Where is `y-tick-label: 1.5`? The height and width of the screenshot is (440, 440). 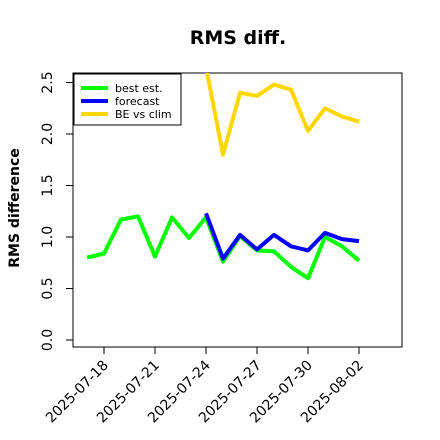 y-tick-label: 1.5 is located at coordinates (48, 185).